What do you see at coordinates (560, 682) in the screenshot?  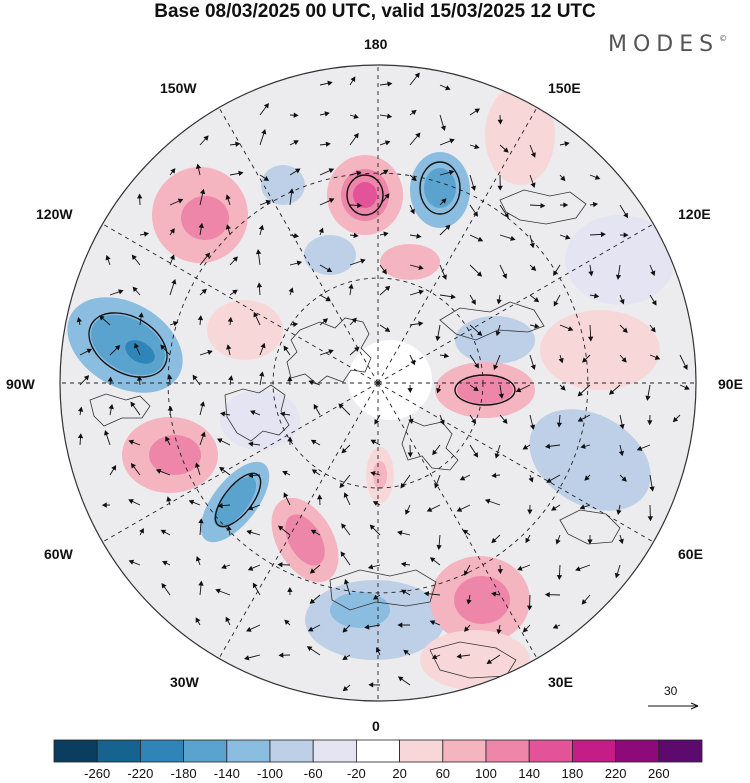 I see `lon-label-30e: 30E` at bounding box center [560, 682].